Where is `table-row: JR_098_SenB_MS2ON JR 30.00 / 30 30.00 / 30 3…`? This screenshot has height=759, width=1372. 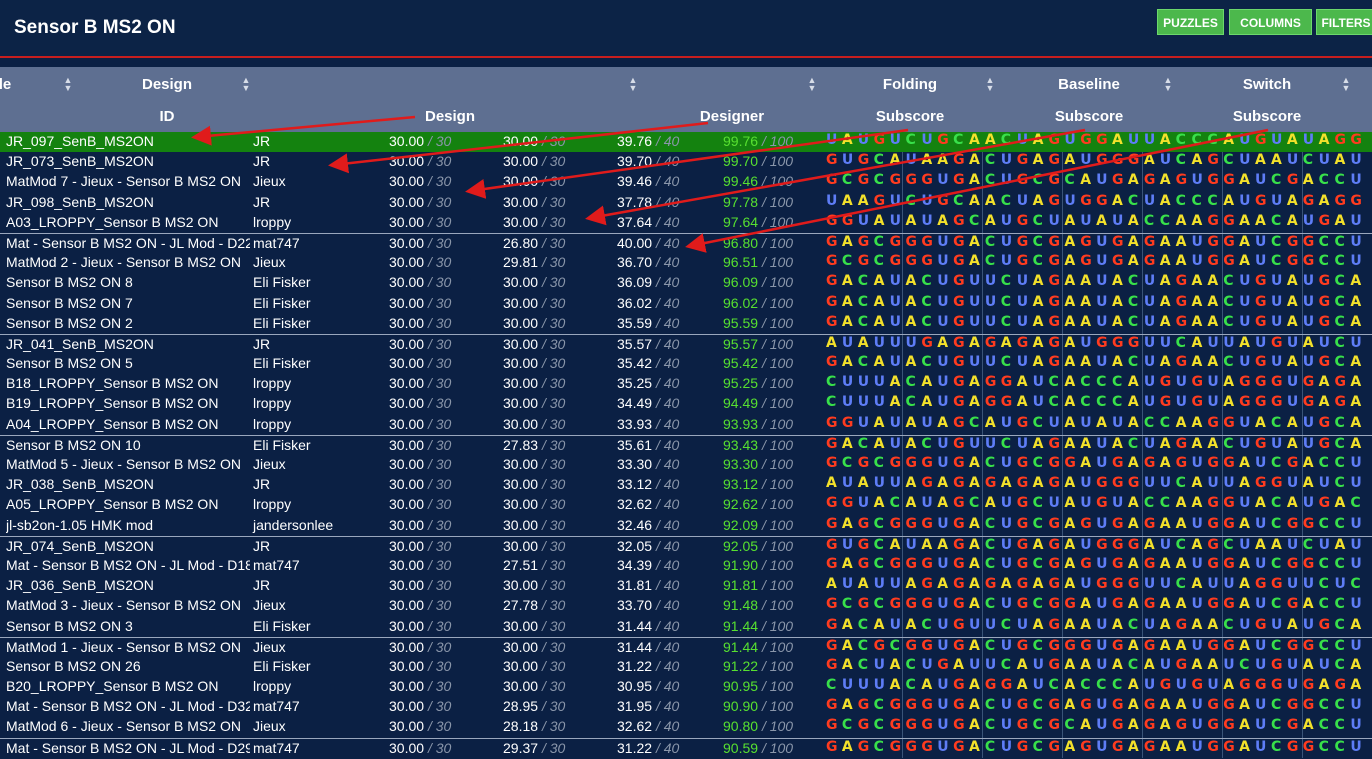 table-row: JR_098_SenB_MS2ON JR 30.00 / 30 30.00 / 30 3… is located at coordinates (686, 203).